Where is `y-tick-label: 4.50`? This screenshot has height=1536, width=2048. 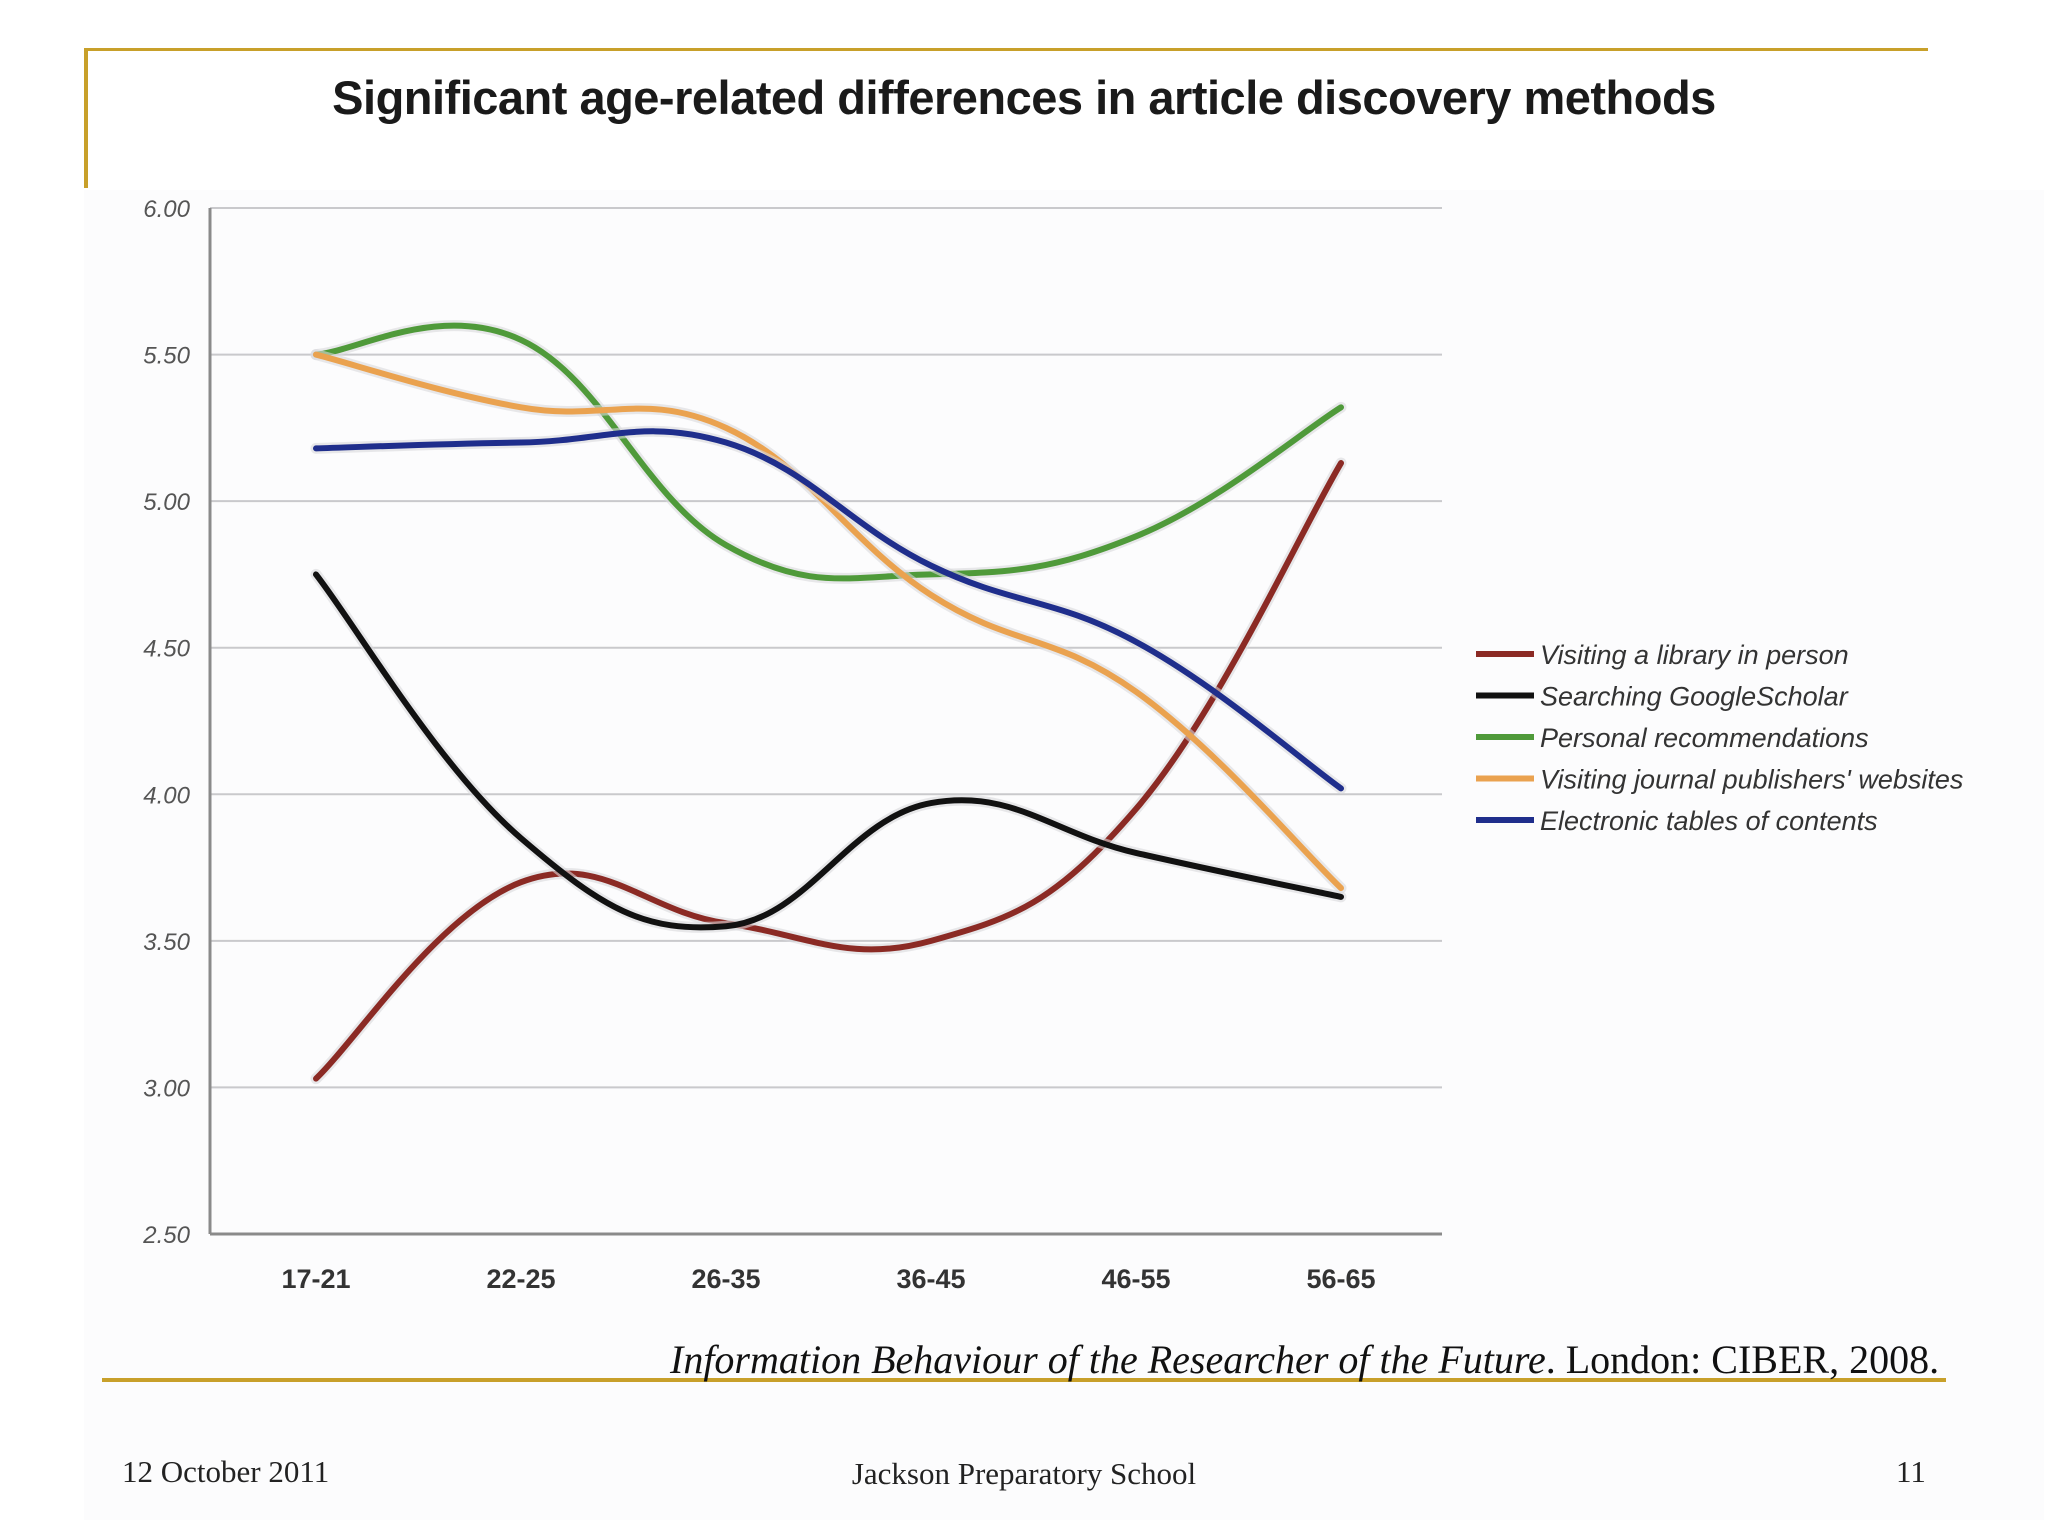
y-tick-label: 4.50 is located at coordinates (166, 649).